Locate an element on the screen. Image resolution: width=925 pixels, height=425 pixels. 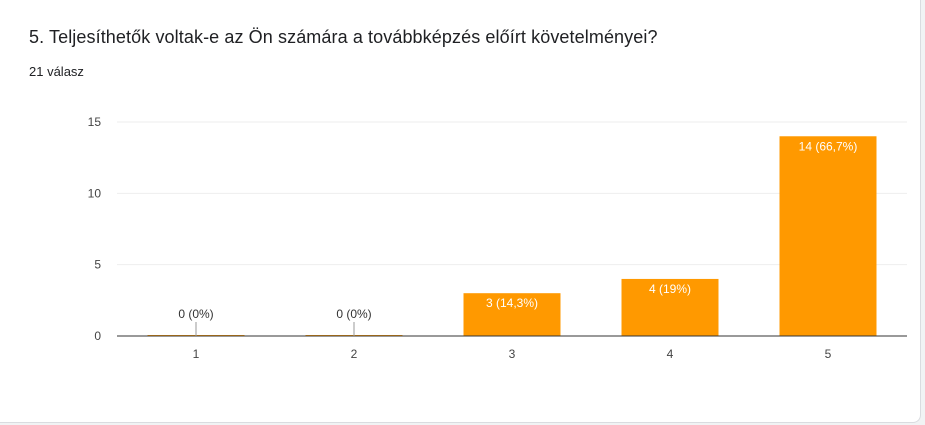
x-tick-label: 2 is located at coordinates (354, 354).